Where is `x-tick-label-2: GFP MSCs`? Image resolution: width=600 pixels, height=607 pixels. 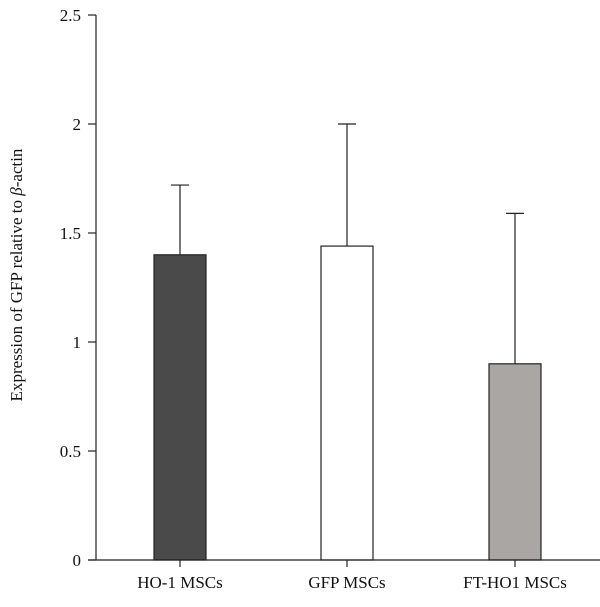
x-tick-label-2: GFP MSCs is located at coordinates (346, 582).